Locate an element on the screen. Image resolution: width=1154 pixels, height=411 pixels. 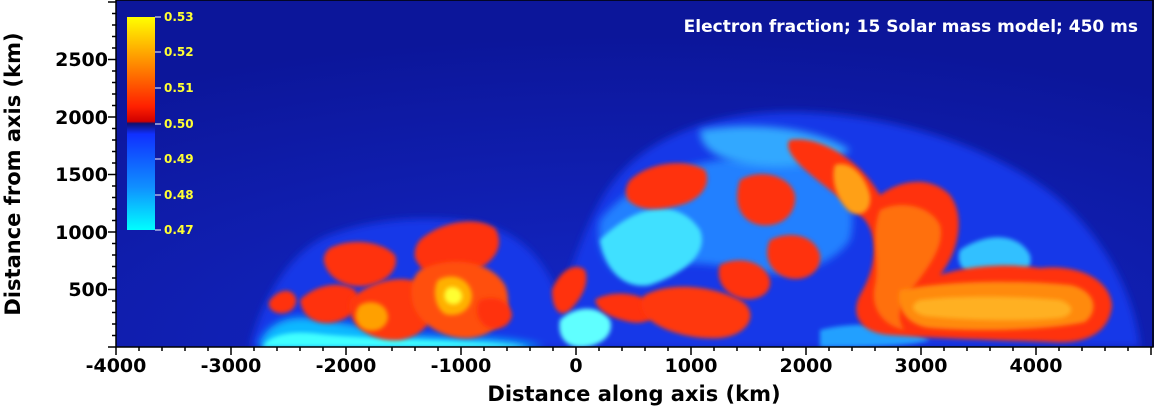
colorbar-label: 0.47 is located at coordinates (179, 230).